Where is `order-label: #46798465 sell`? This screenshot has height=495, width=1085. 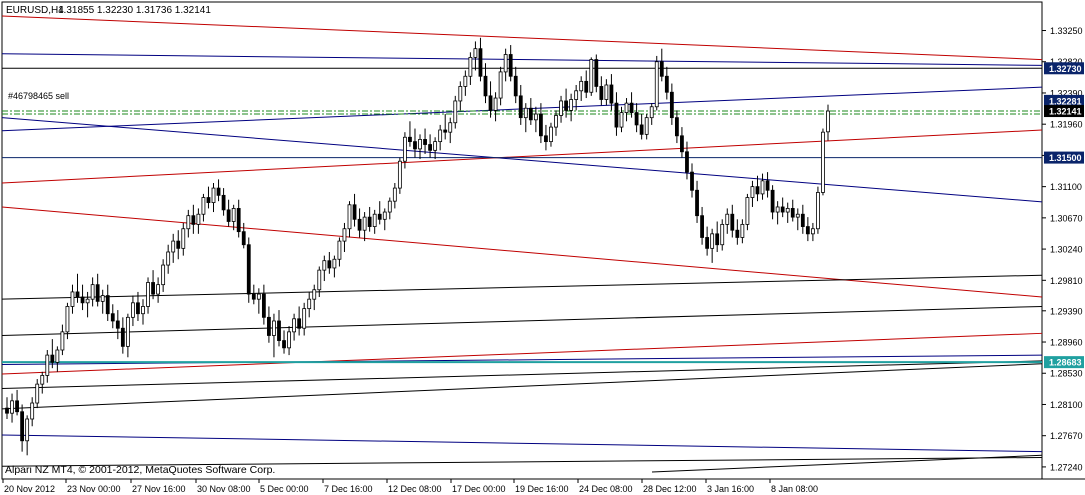 order-label: #46798465 sell is located at coordinates (38, 96).